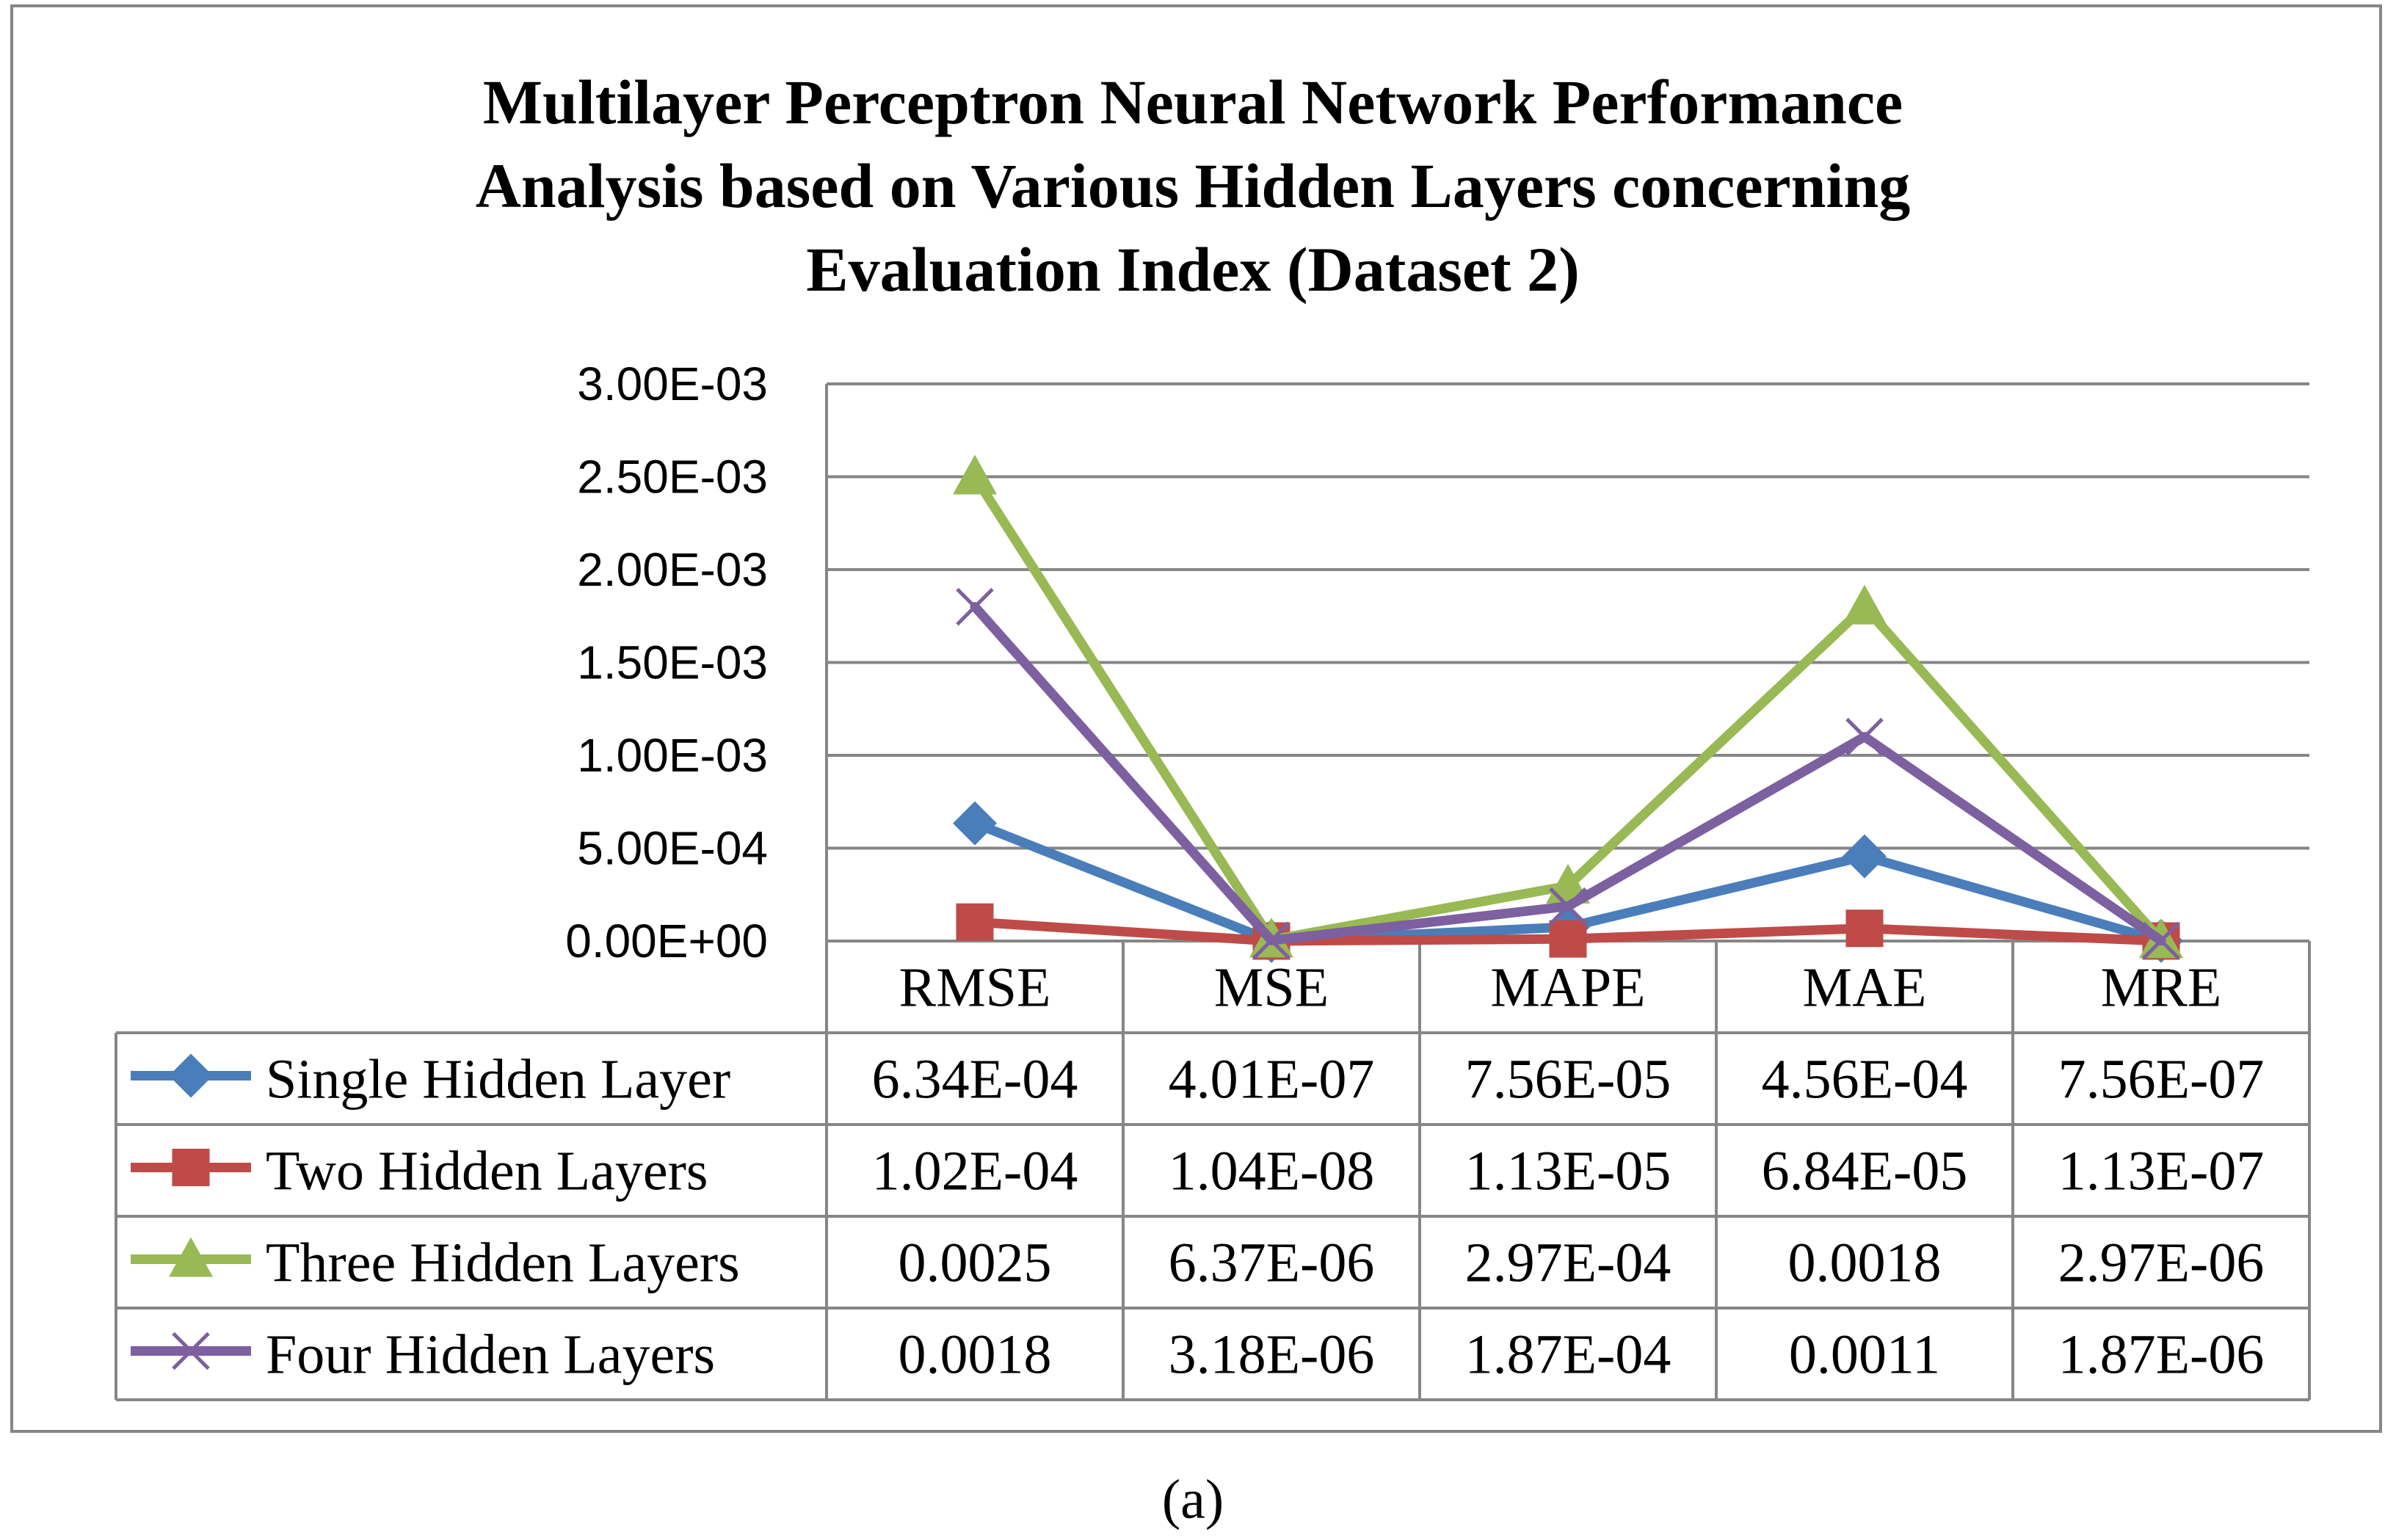  Describe the element at coordinates (1865, 1171) in the screenshot. I see `table-value-cell: 6.84E-05` at that location.